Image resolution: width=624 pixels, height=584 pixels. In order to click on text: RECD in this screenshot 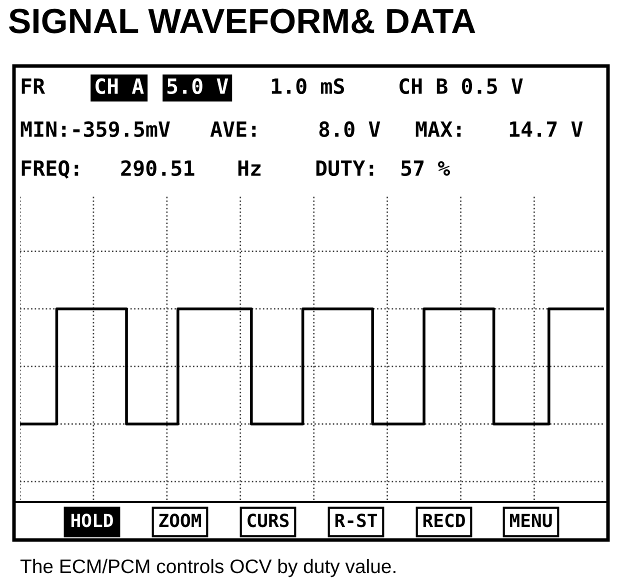, I will do `click(444, 521)`.